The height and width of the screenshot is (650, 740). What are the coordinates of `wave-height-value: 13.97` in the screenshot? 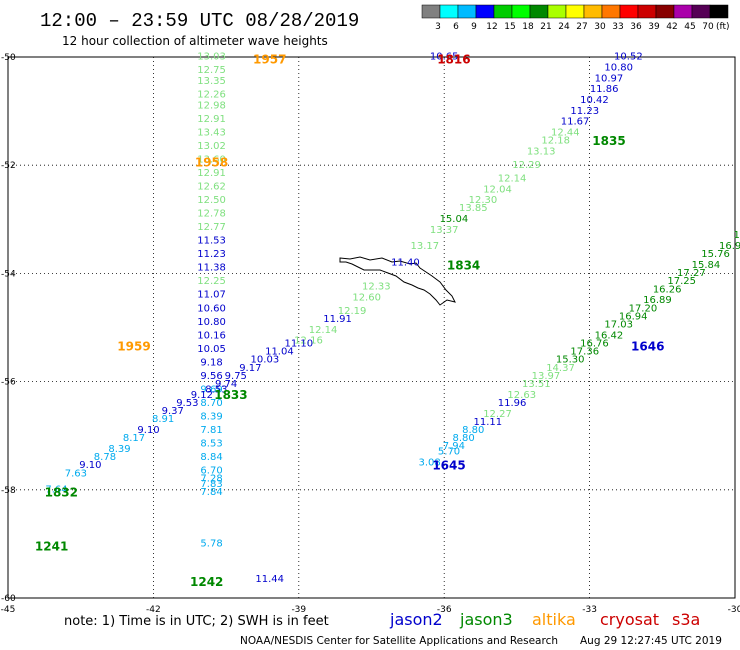 It's located at (546, 376).